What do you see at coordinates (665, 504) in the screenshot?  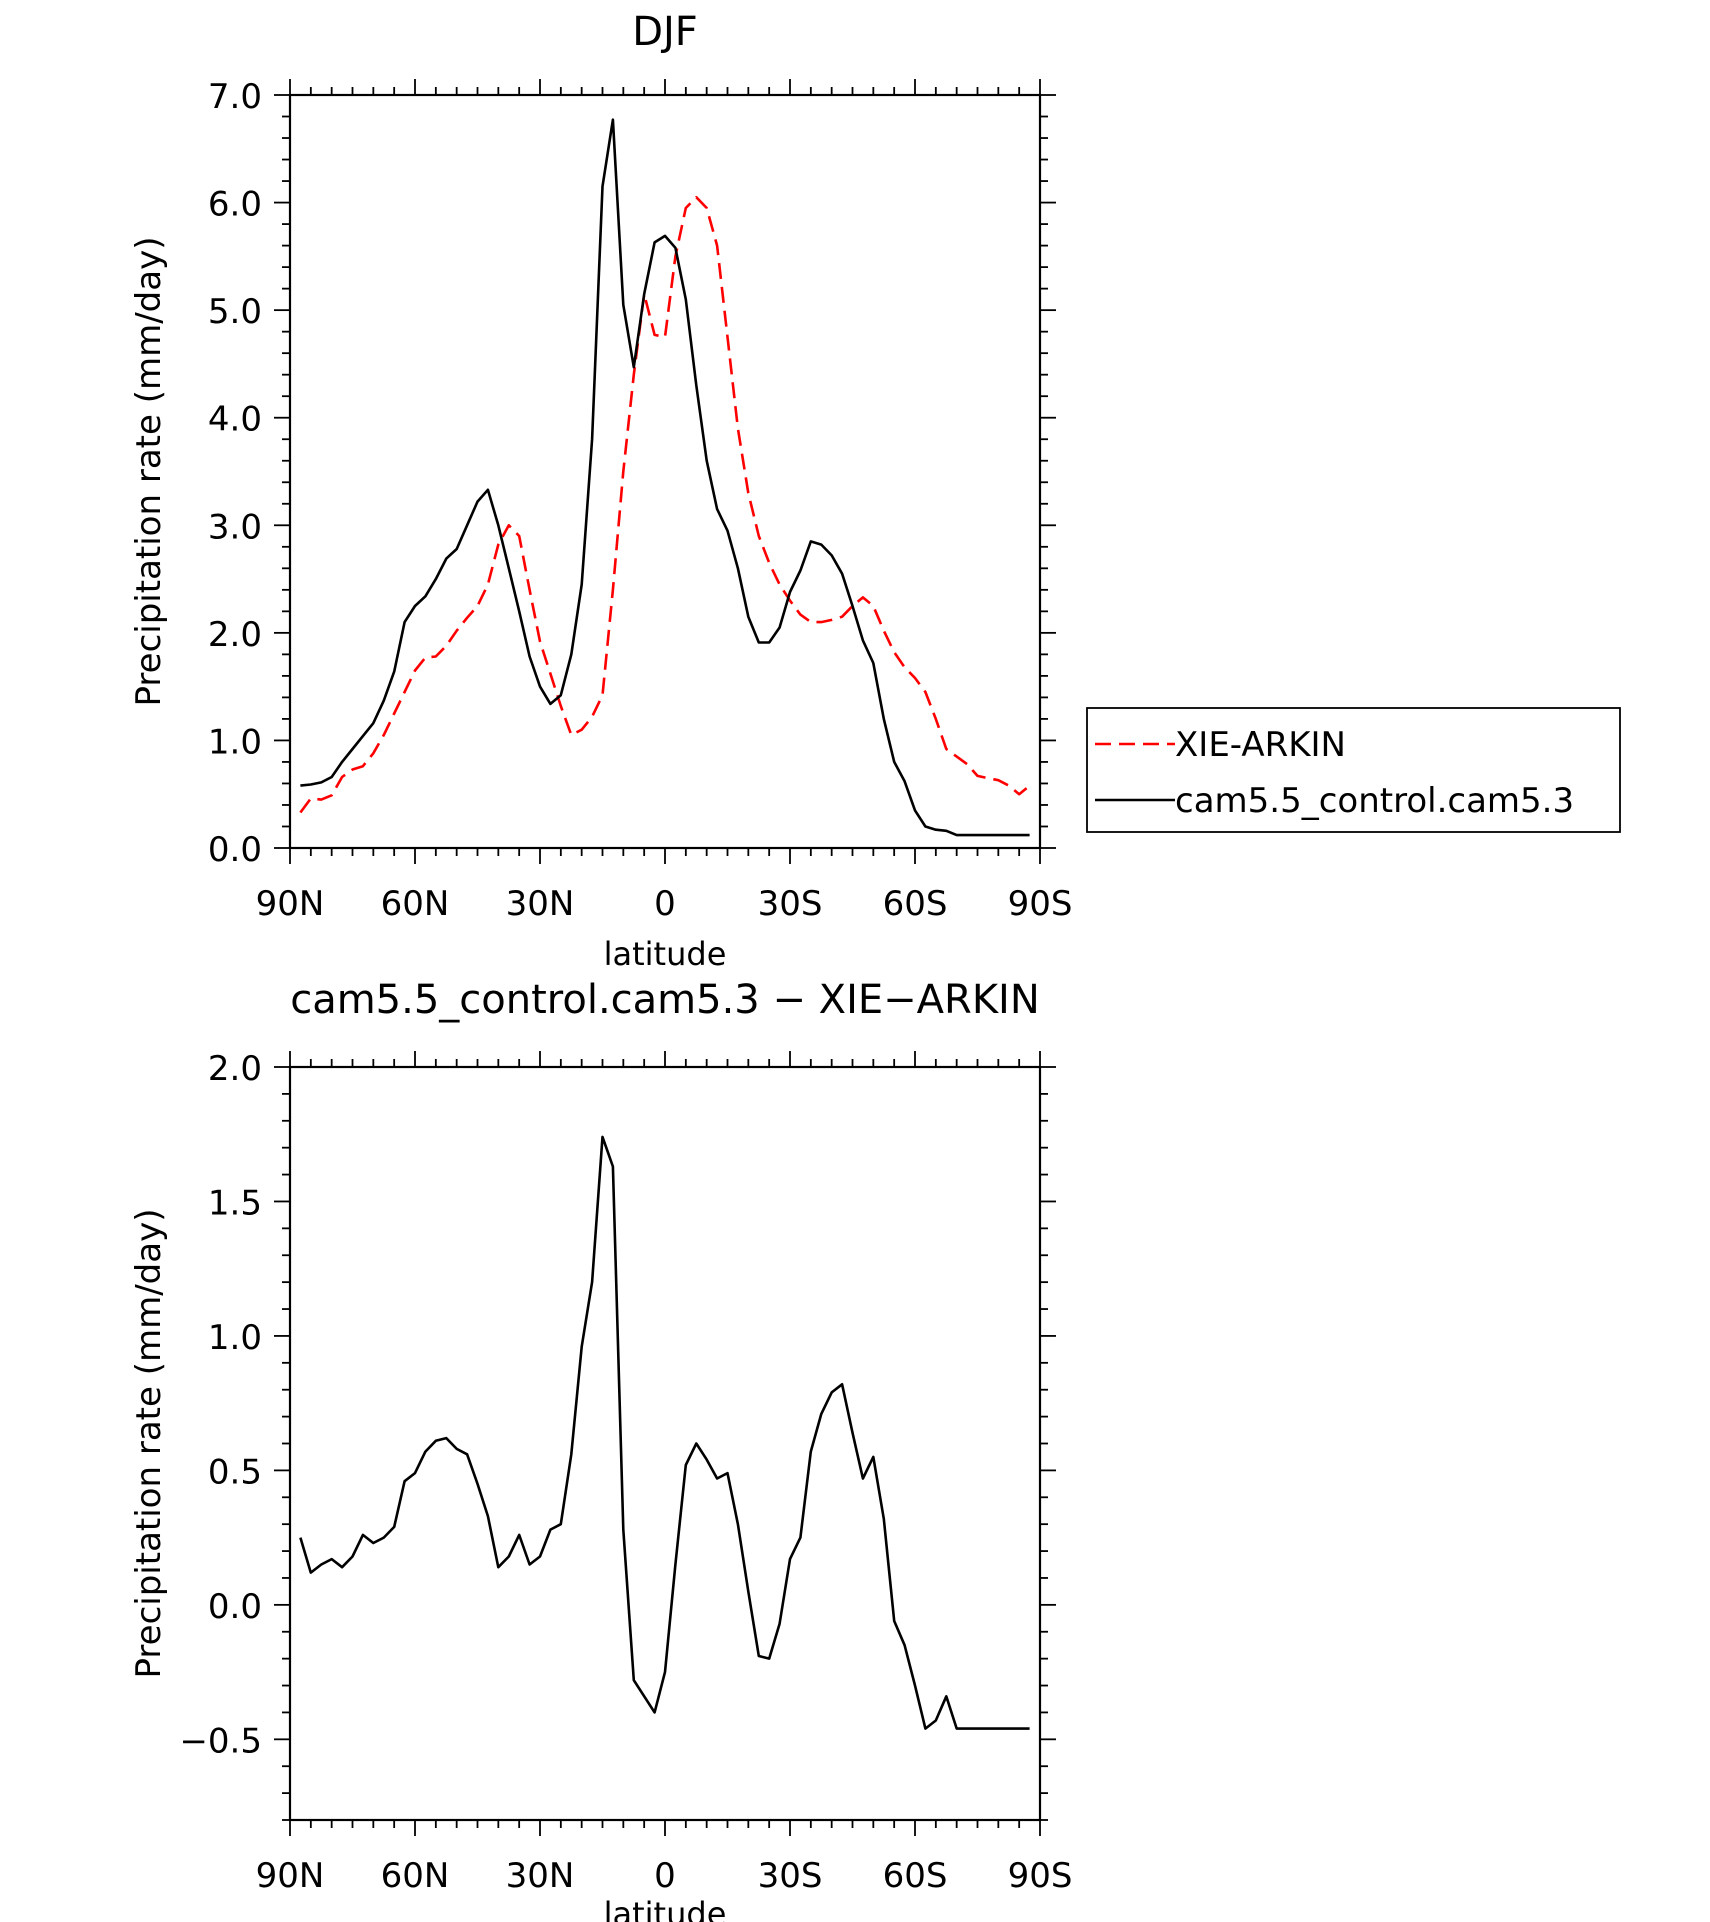 I see `series-line-xie-arkin` at bounding box center [665, 504].